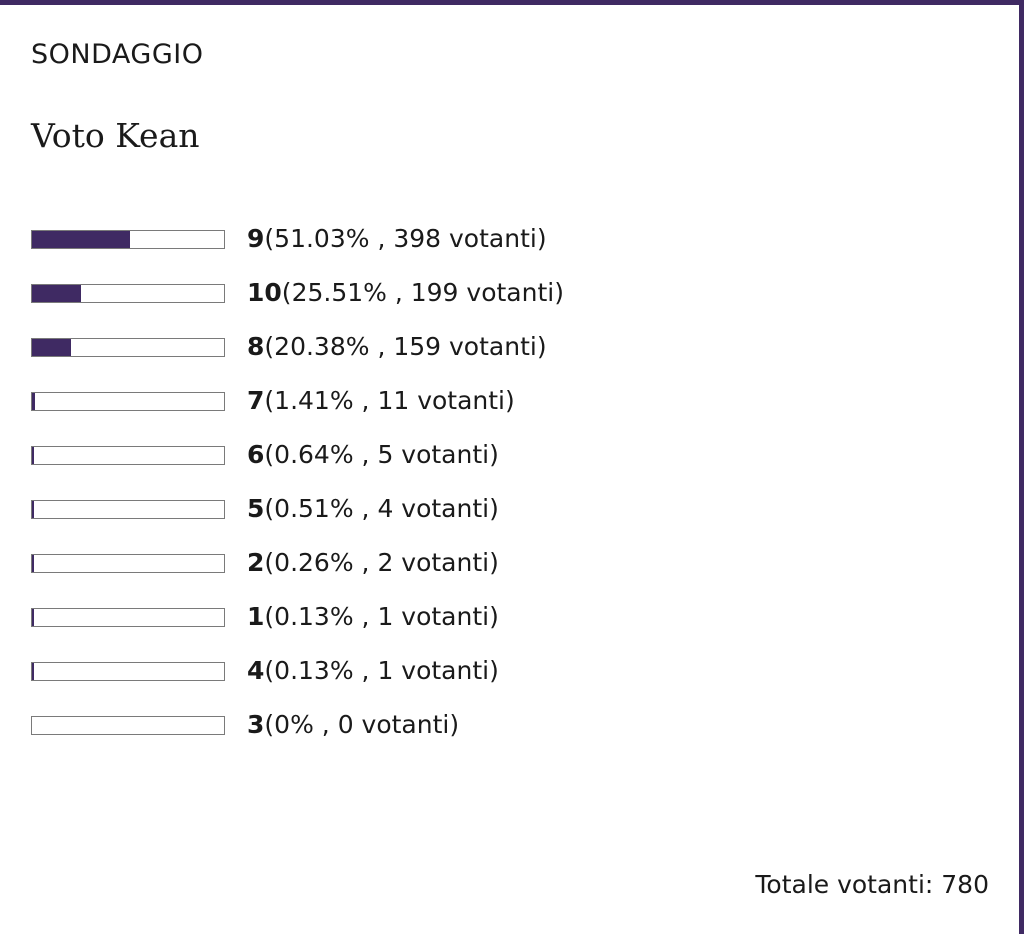  I want to click on poll-title: Voto Kean, so click(115, 135).